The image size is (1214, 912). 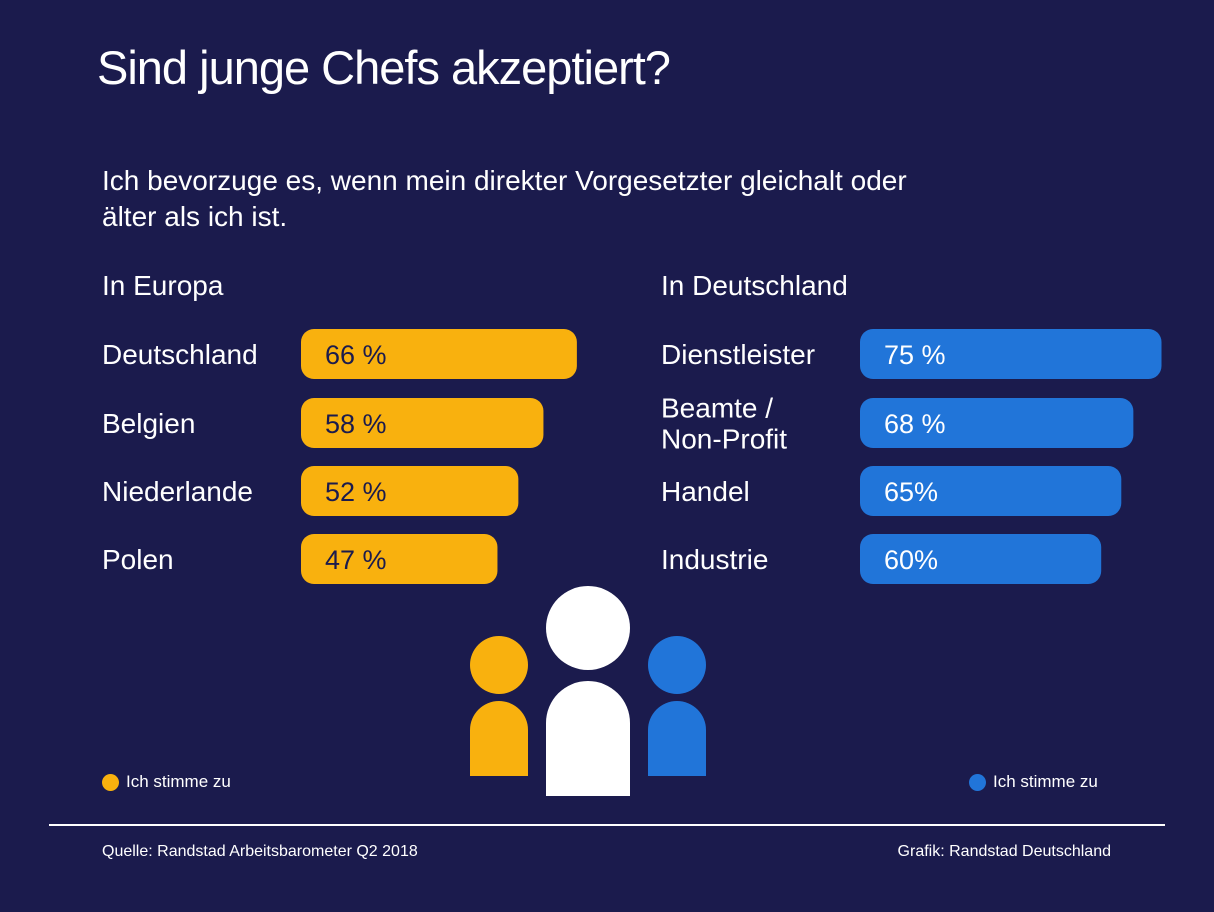 What do you see at coordinates (177, 491) in the screenshot?
I see `europe-category-label: Niederlande` at bounding box center [177, 491].